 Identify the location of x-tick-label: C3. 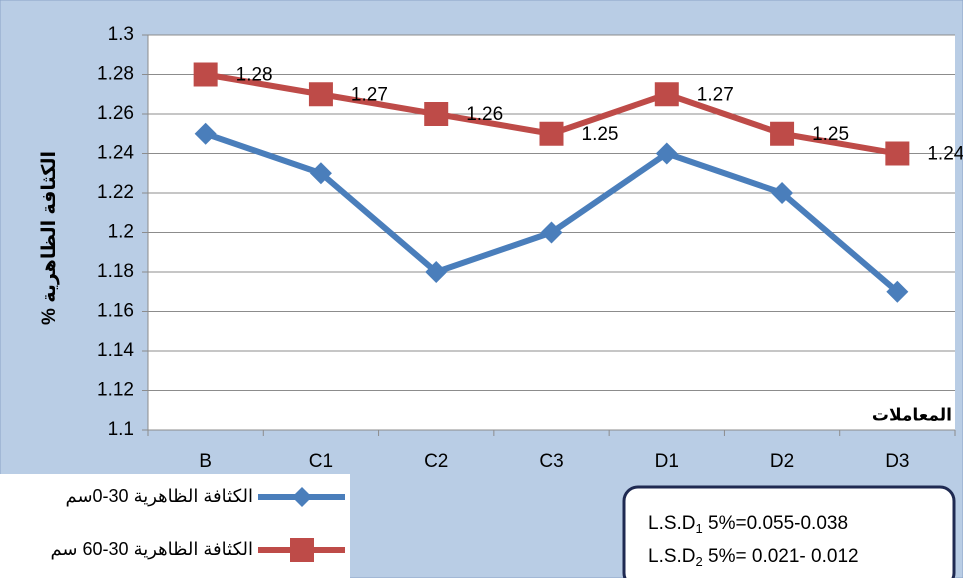
(551, 461).